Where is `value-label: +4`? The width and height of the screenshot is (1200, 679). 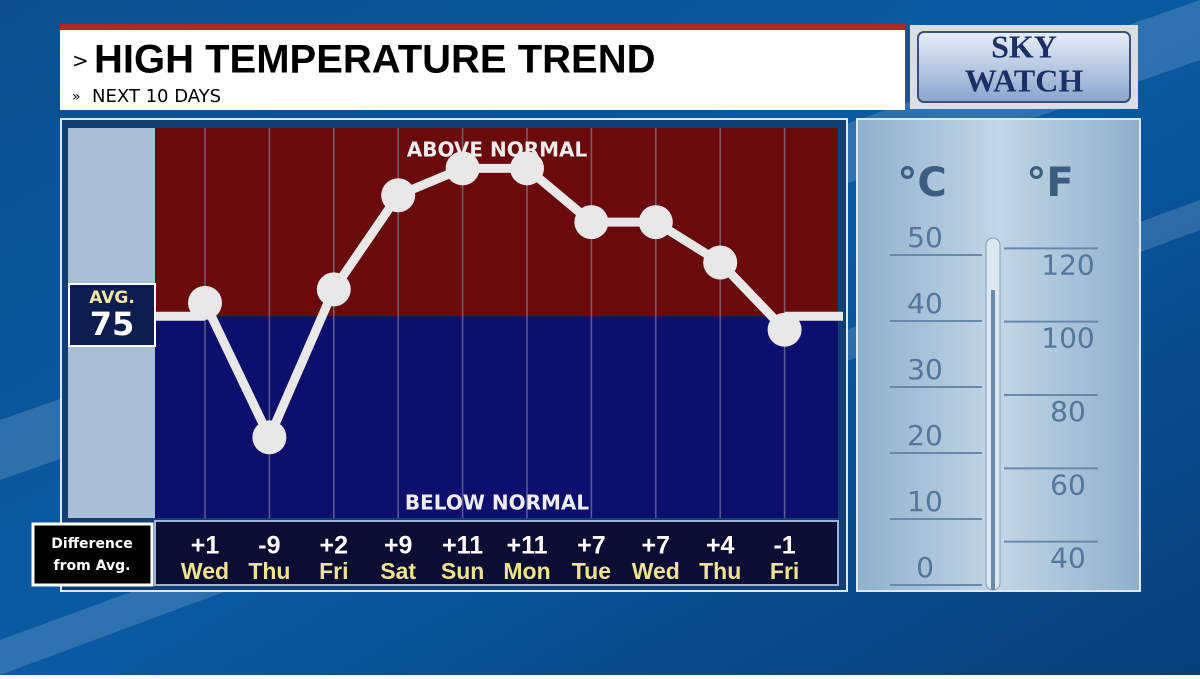
value-label: +4 is located at coordinates (720, 546).